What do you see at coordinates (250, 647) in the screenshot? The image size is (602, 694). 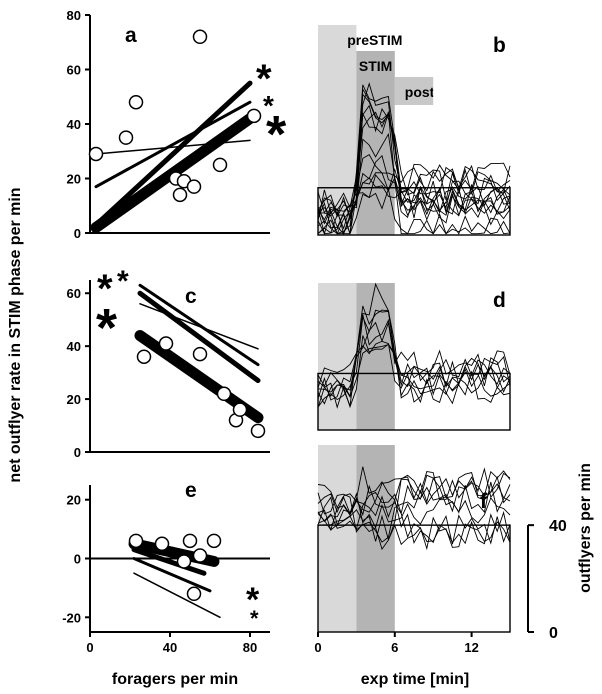 I see `x-tick-label: 80` at bounding box center [250, 647].